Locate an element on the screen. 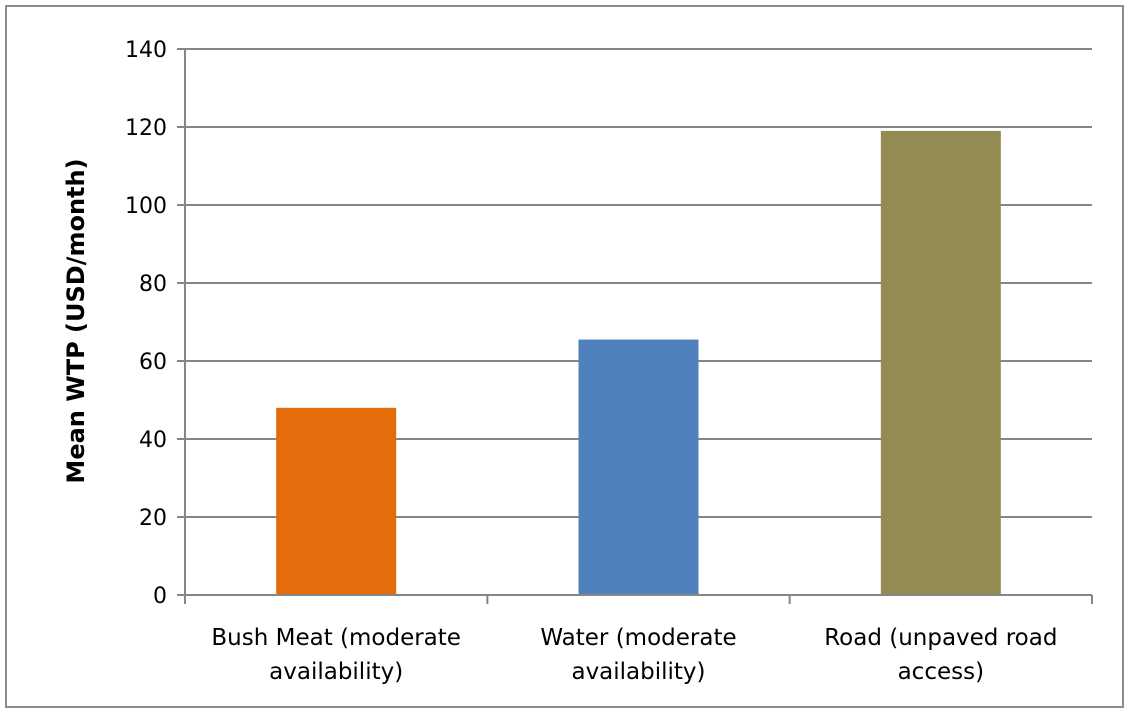  y-tick-label: 20 is located at coordinates (153, 518).